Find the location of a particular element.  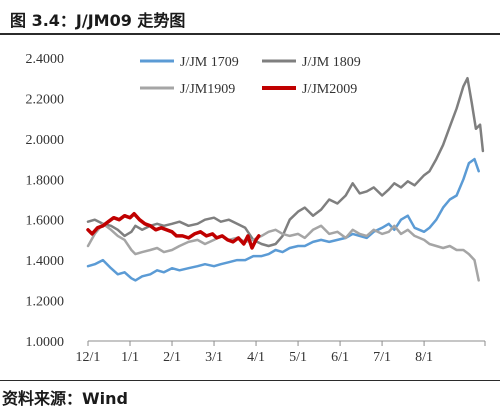

y-tick-label: 2.2000 is located at coordinates (45, 99).